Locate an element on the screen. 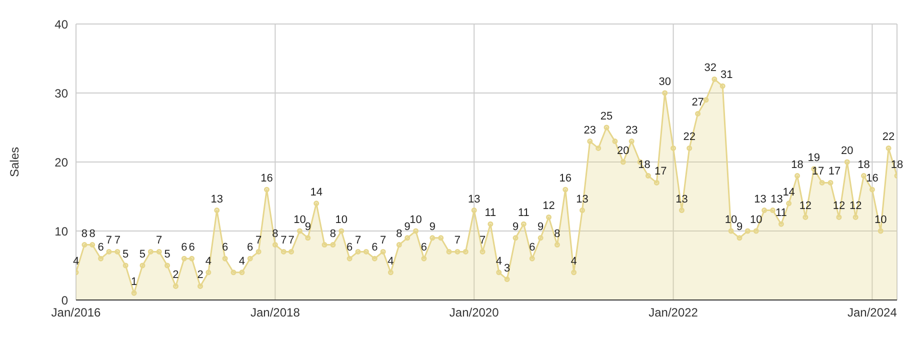 The width and height of the screenshot is (914, 338). x-tick-label: Jan/2018 is located at coordinates (275, 313).